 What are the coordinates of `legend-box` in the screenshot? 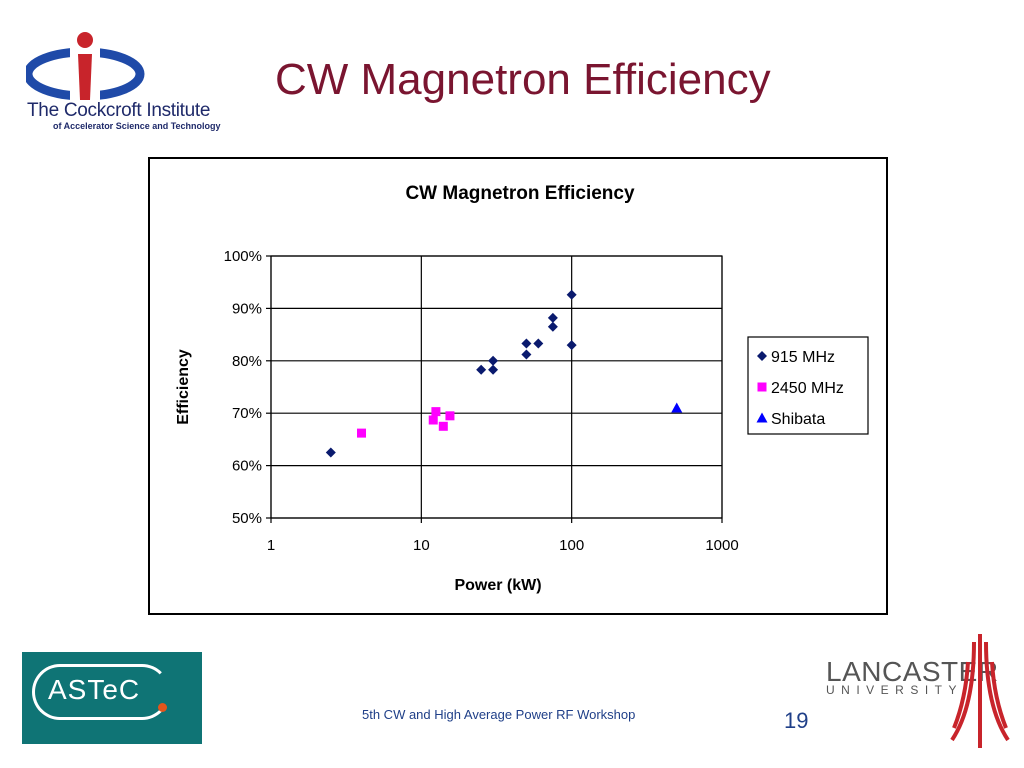 It's located at (808, 385).